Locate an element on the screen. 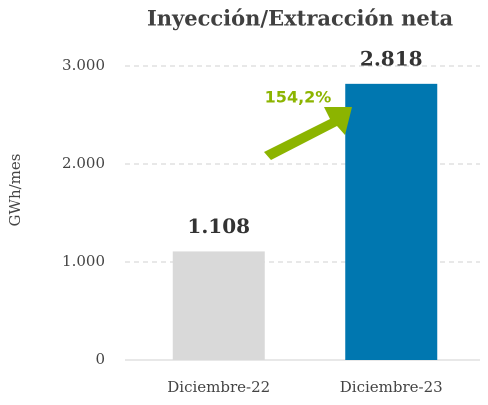 This screenshot has width=488, height=405. y-tick-label: 0 is located at coordinates (100, 359).